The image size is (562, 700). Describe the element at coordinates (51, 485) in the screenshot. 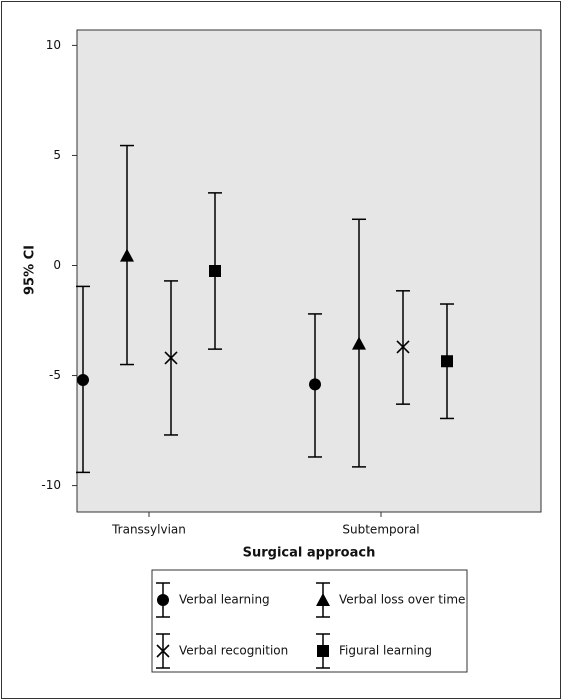

I see `y-tick-label: -10` at that location.